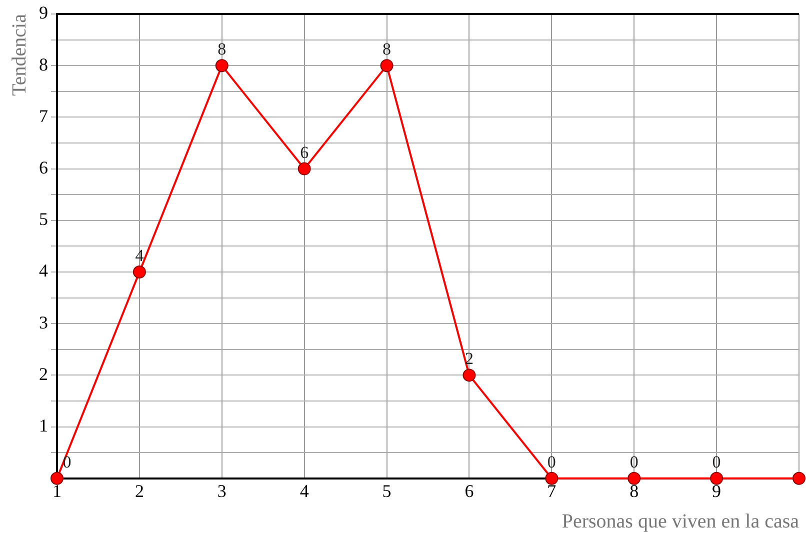  I want to click on y-axis-title: Tendencia, so click(19, 55).